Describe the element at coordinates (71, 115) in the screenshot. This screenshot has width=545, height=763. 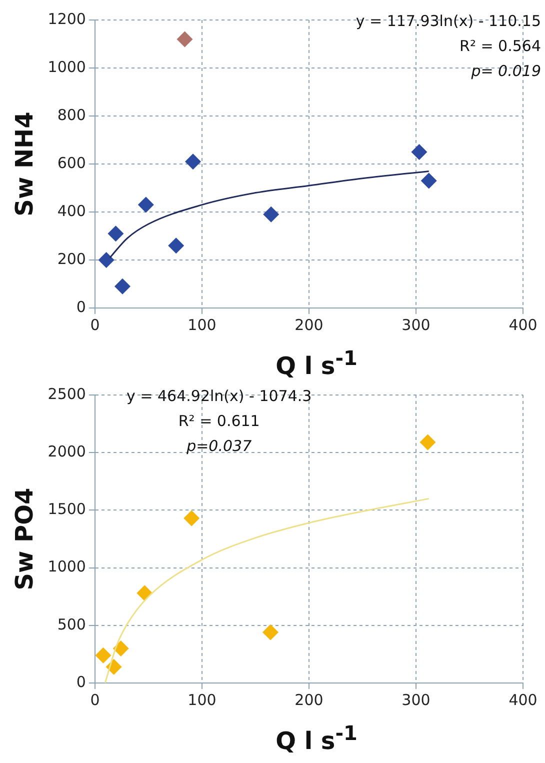
I see `y-tick-label: 800` at that location.